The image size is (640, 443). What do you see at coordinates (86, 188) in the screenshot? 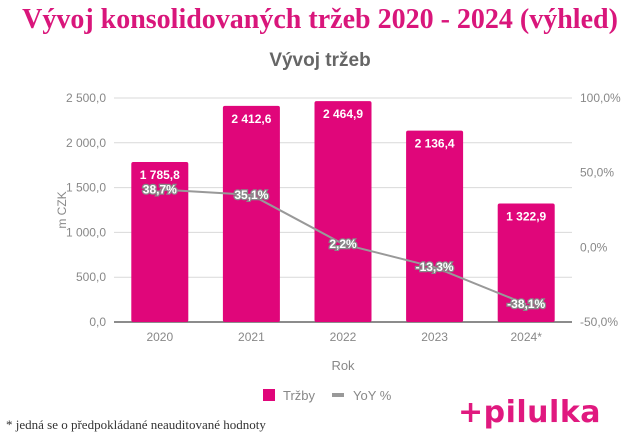
I see `y-tick-label: 1 500,0` at bounding box center [86, 188].